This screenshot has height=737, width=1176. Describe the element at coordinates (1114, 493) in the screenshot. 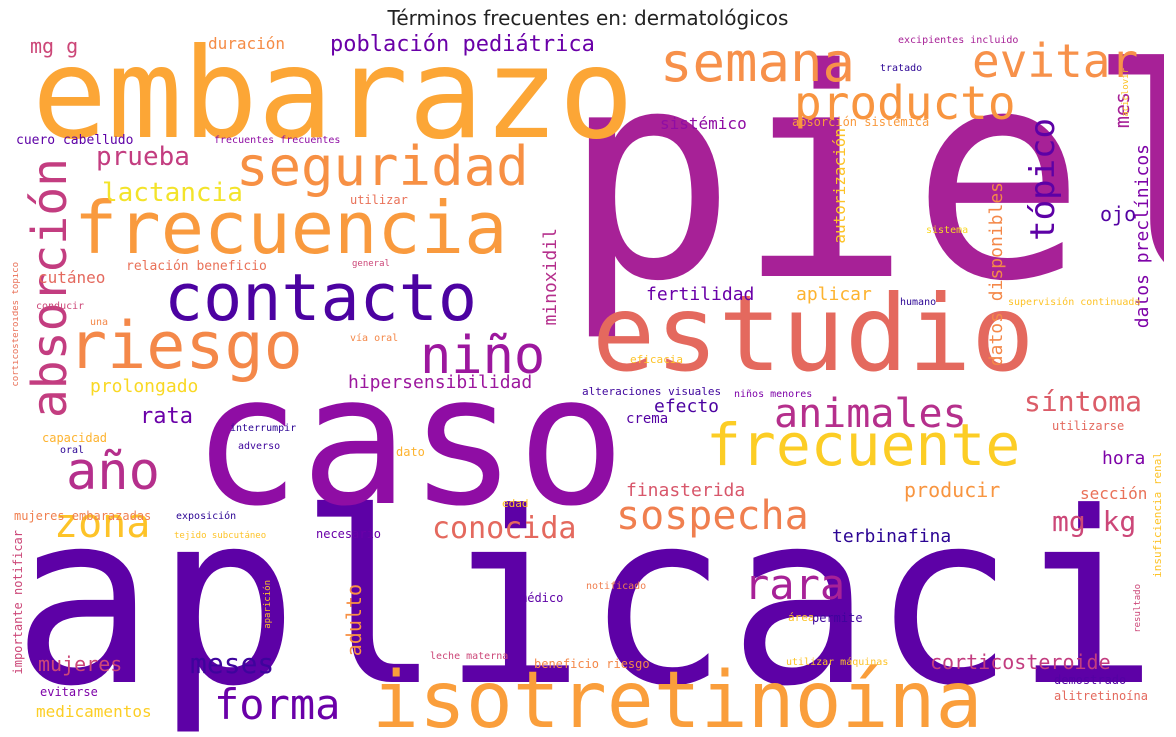

I see `word-sección: sección` at that location.